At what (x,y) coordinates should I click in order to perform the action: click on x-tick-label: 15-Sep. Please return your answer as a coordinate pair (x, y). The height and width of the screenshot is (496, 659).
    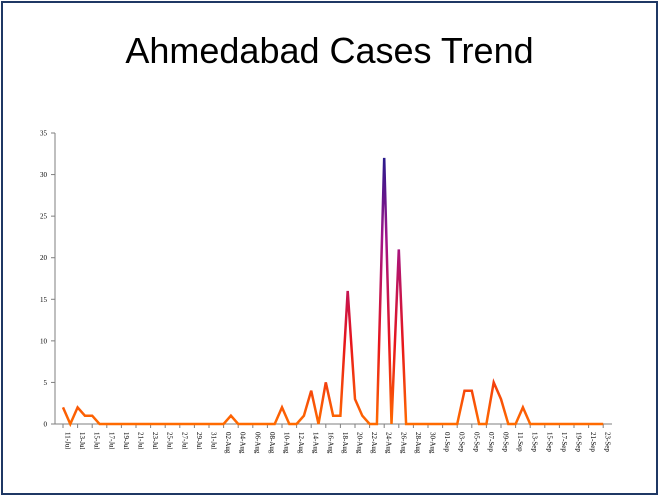
    Looking at the image, I should click on (549, 442).